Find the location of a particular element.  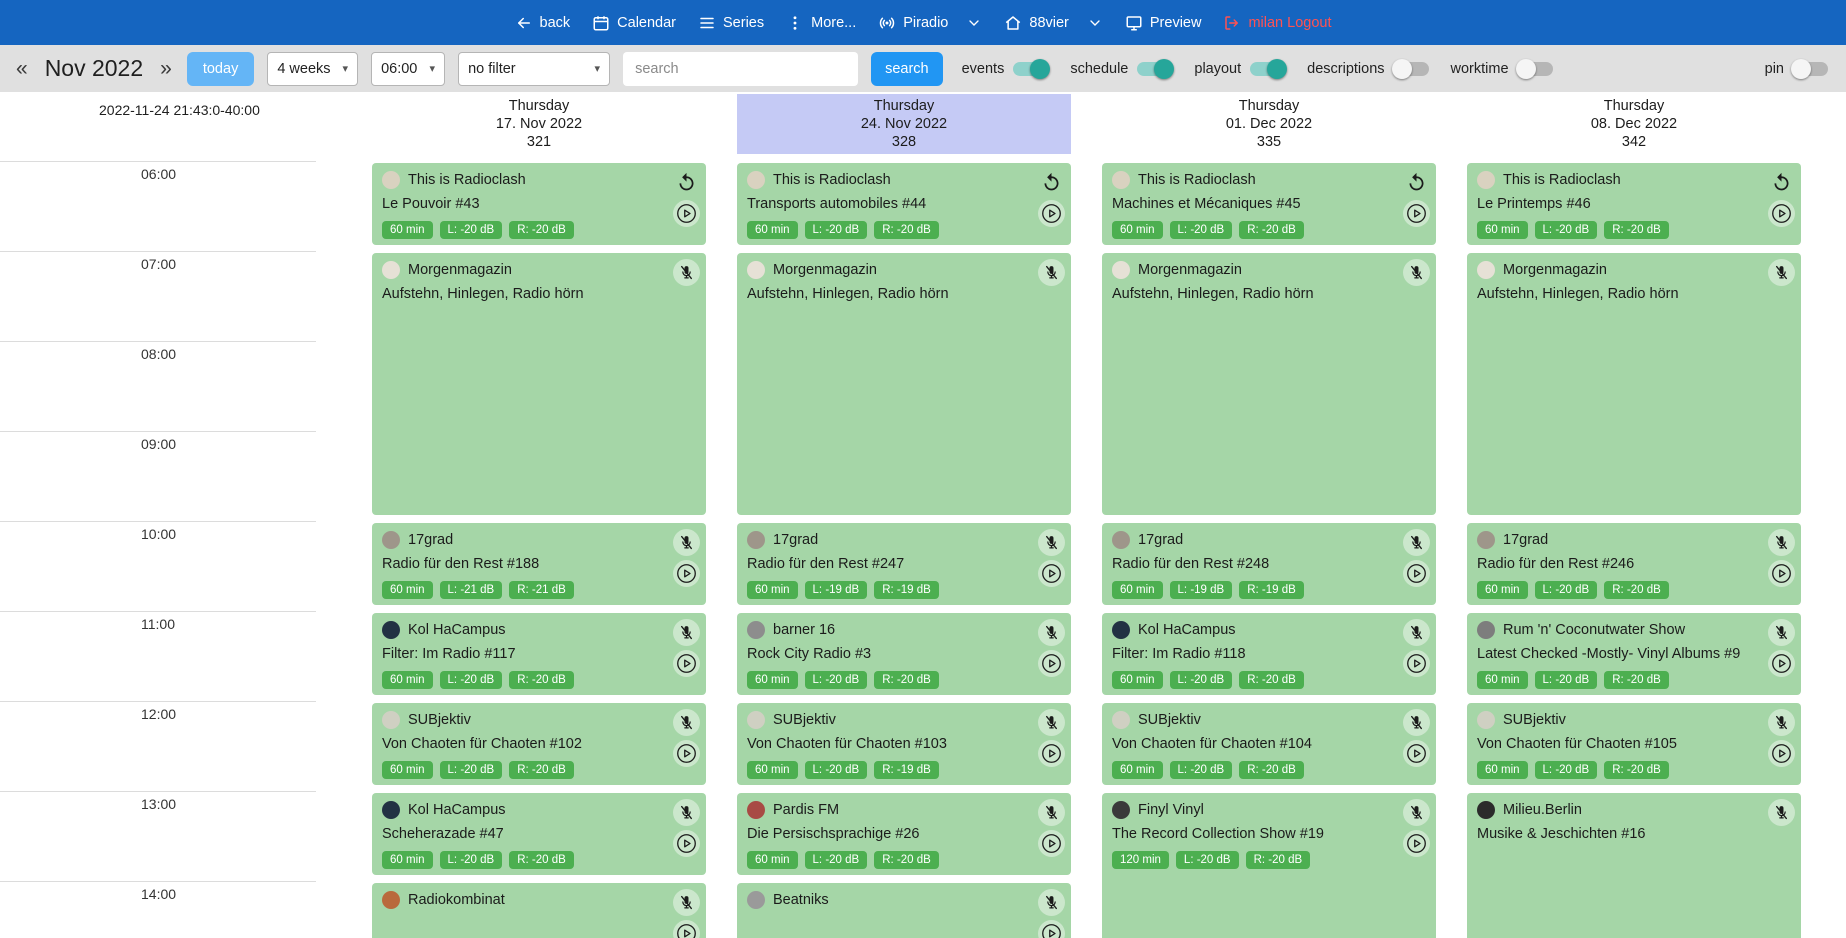

nav-item-series: Series is located at coordinates (731, 23).